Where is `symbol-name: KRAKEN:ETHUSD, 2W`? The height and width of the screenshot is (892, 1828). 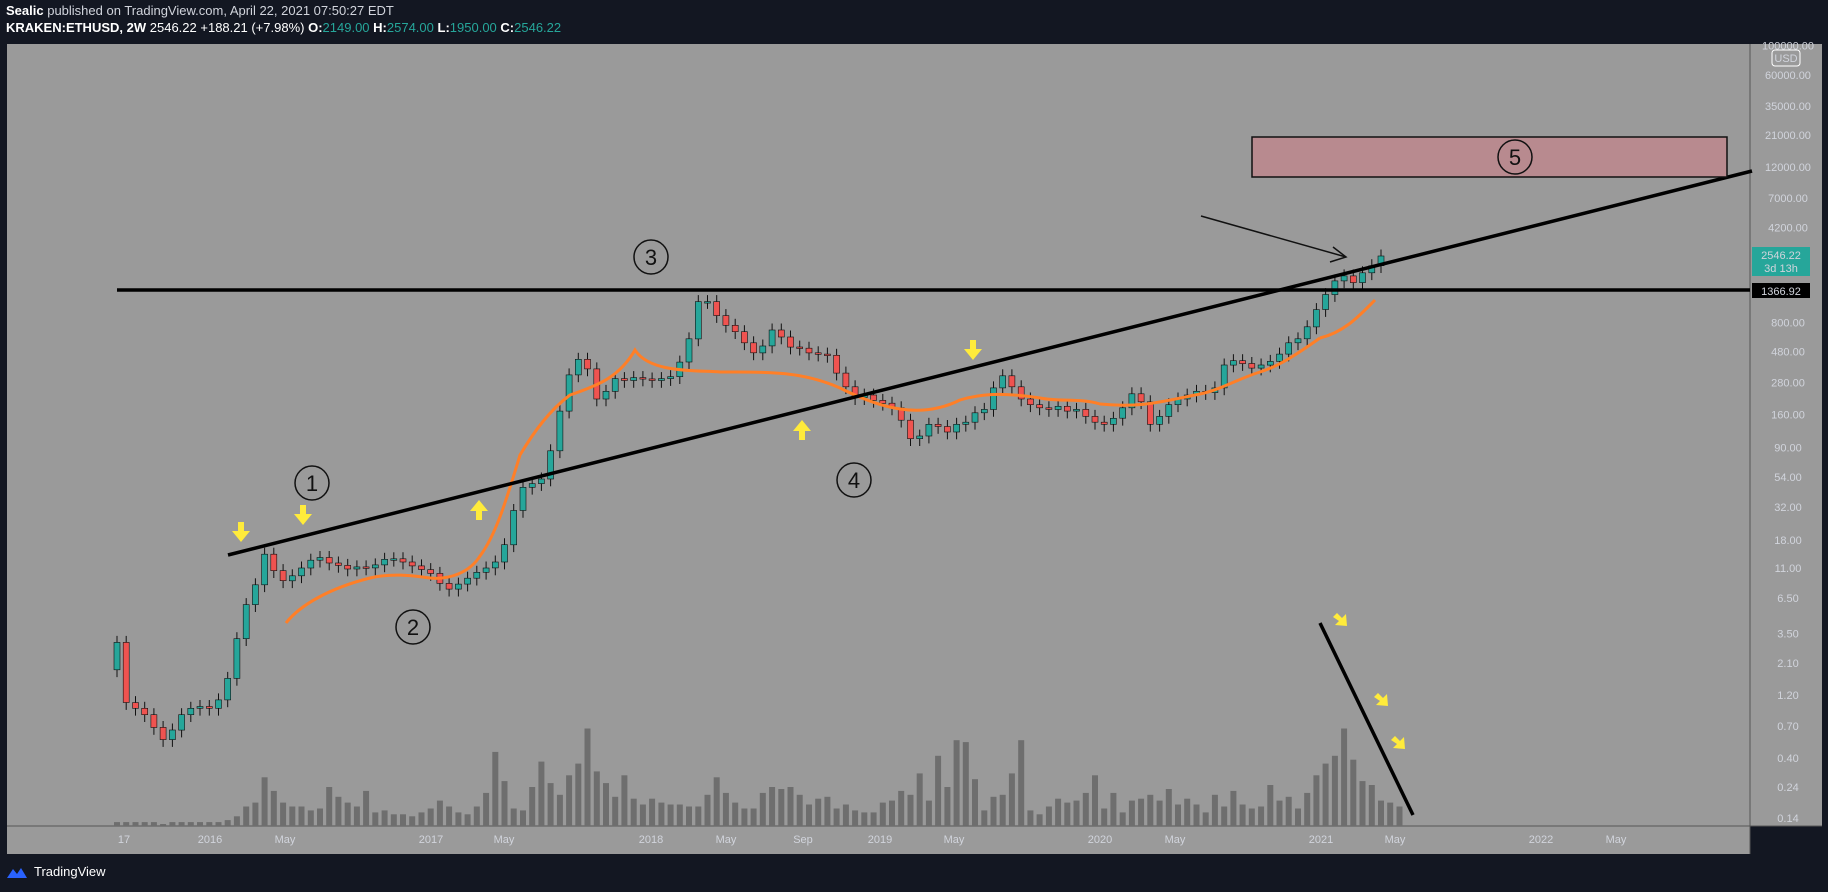
symbol-name: KRAKEN:ETHUSD, 2W is located at coordinates (76, 27).